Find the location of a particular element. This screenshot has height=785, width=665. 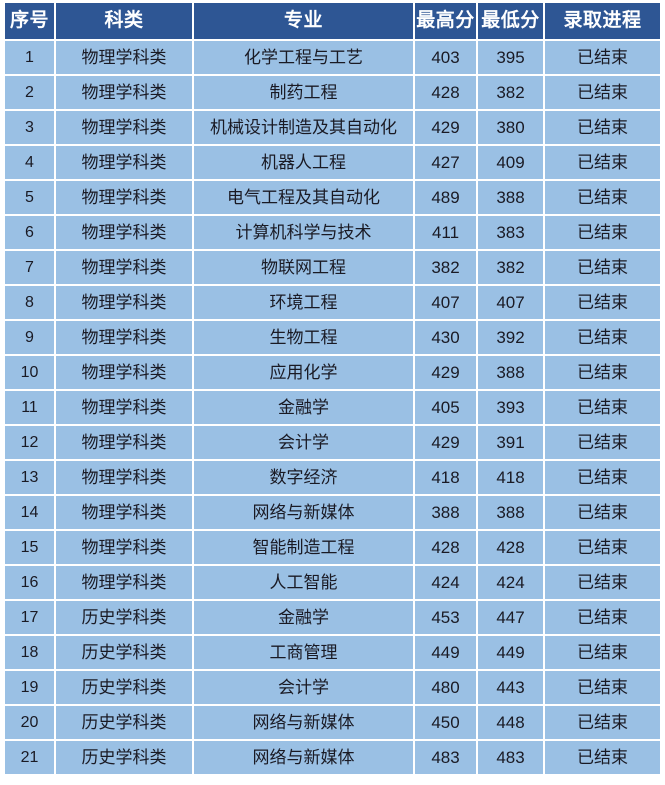

cell-index: 18 is located at coordinates (30, 653).